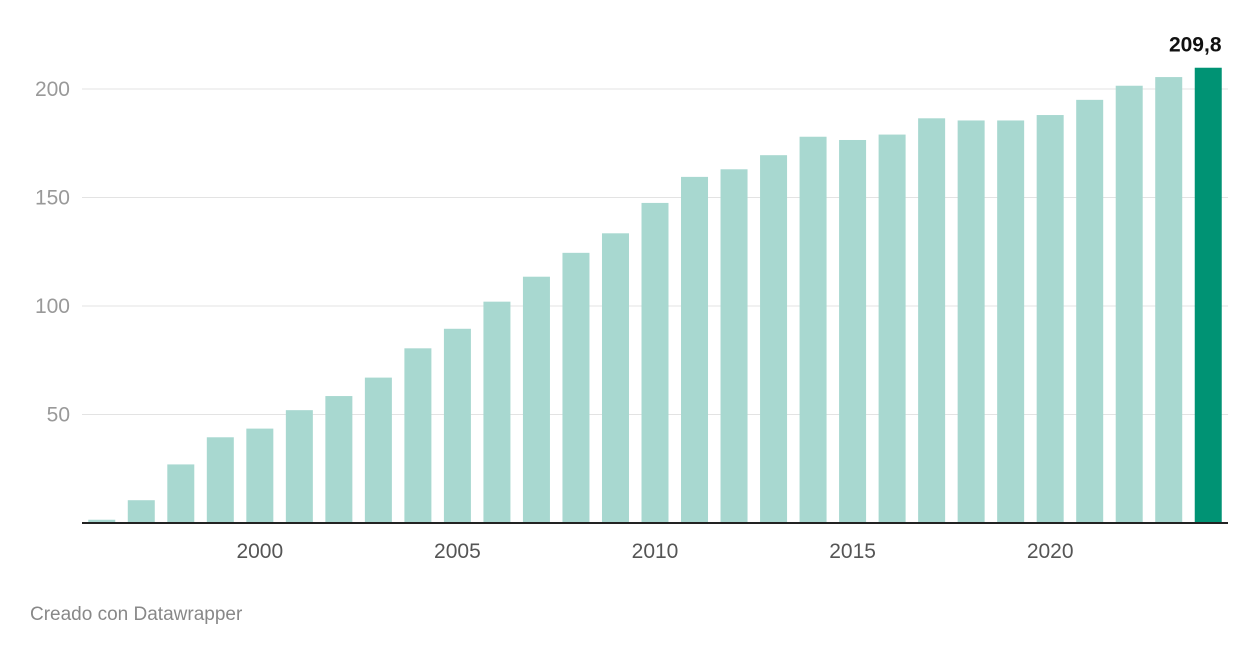 The height and width of the screenshot is (660, 1260). I want to click on y-tick-label: 50, so click(58, 415).